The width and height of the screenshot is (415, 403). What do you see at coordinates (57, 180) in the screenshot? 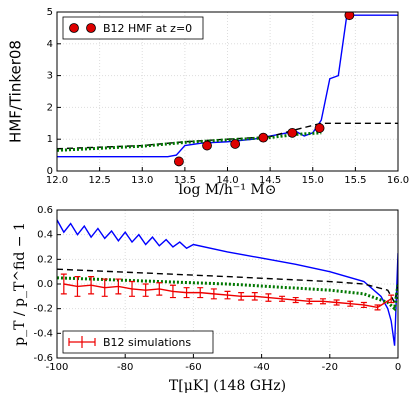
I see `x-tick-label: 12.0` at bounding box center [57, 180].